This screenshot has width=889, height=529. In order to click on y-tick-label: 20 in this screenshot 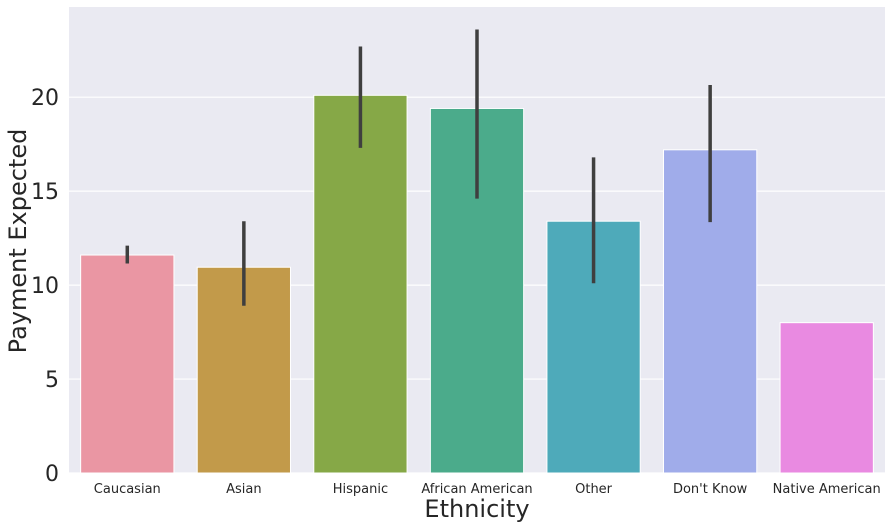, I will do `click(45, 98)`.